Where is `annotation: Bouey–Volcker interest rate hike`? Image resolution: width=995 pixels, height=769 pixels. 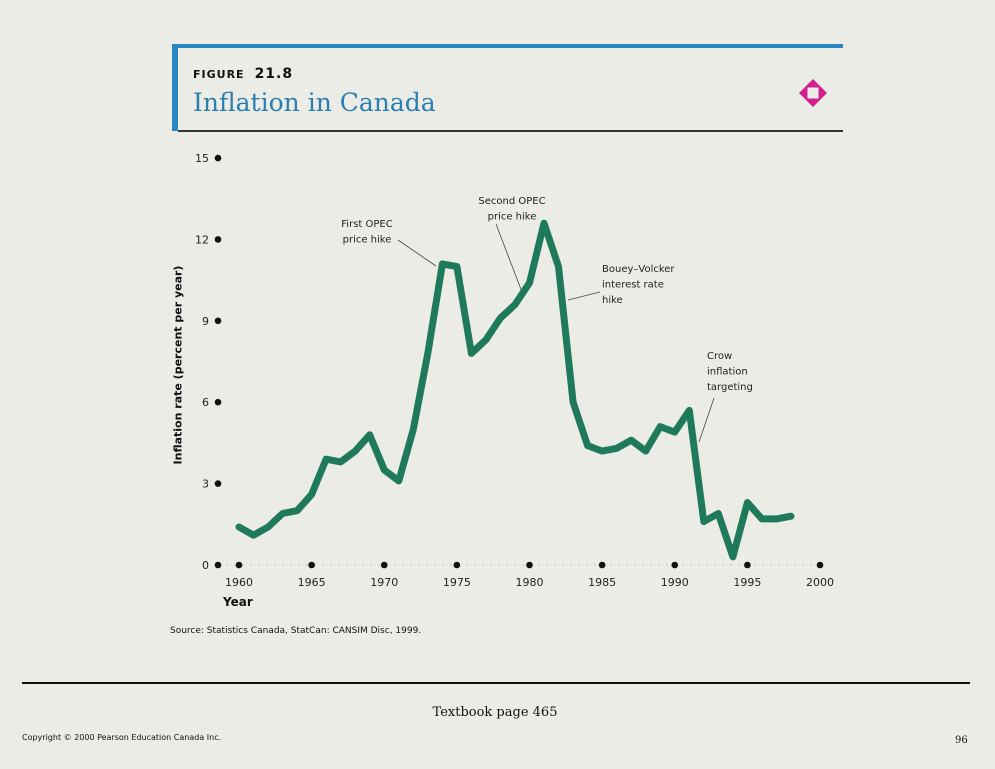 annotation: Bouey–Volcker interest rate hike is located at coordinates (621, 285).